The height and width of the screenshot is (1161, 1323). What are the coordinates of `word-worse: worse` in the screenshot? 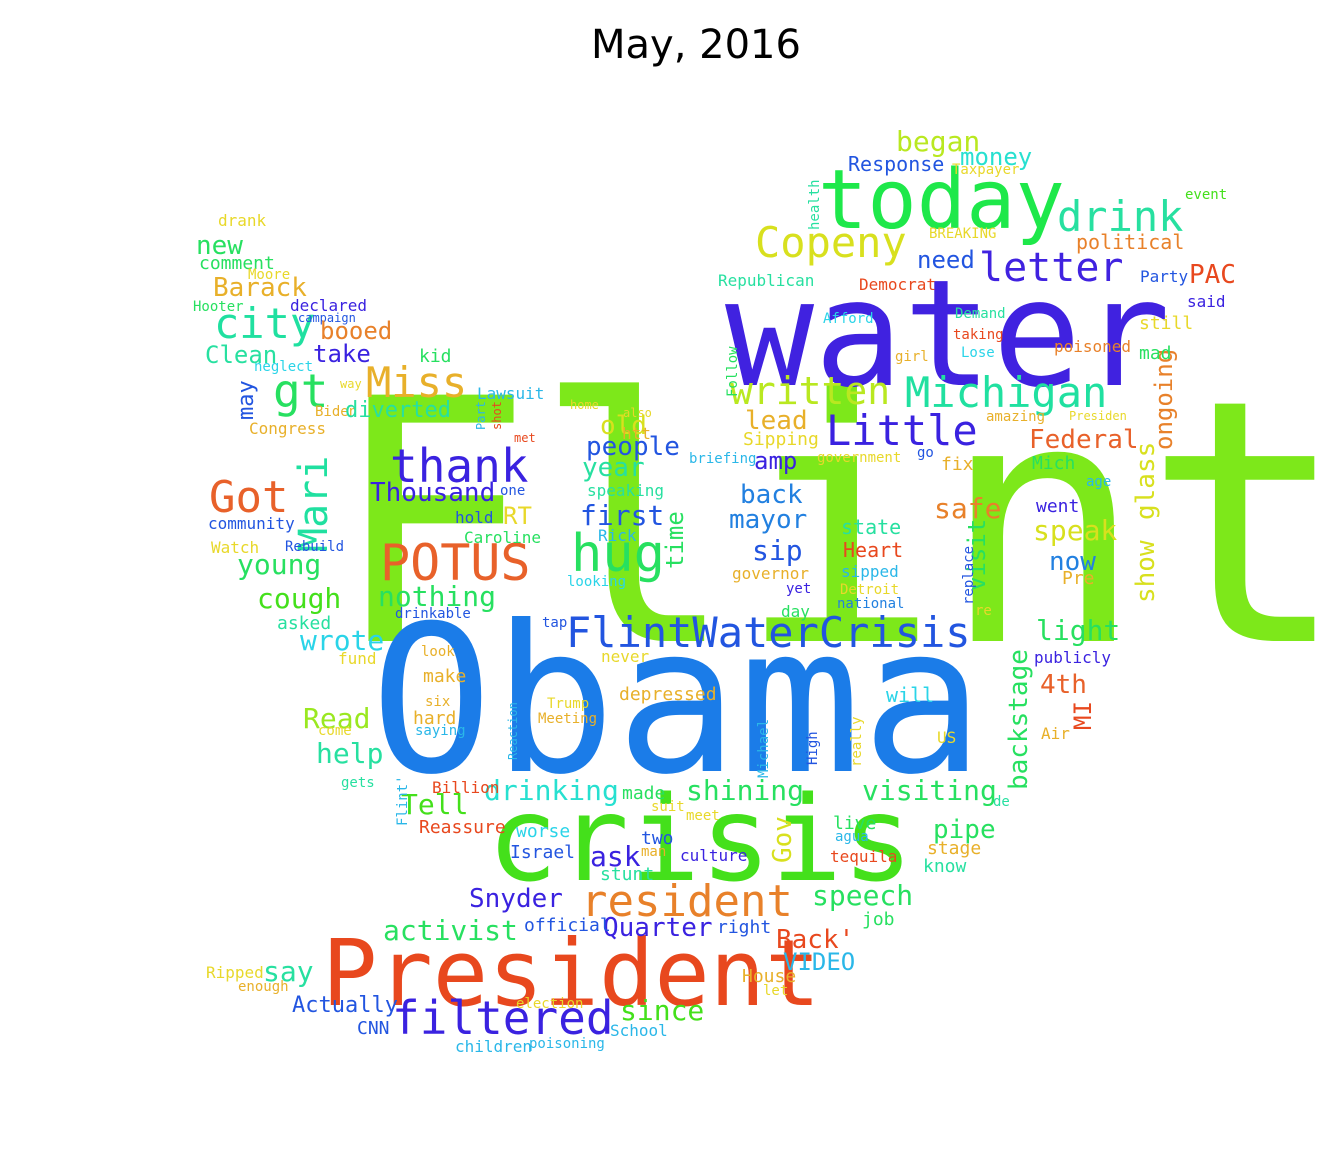 It's located at (543, 831).